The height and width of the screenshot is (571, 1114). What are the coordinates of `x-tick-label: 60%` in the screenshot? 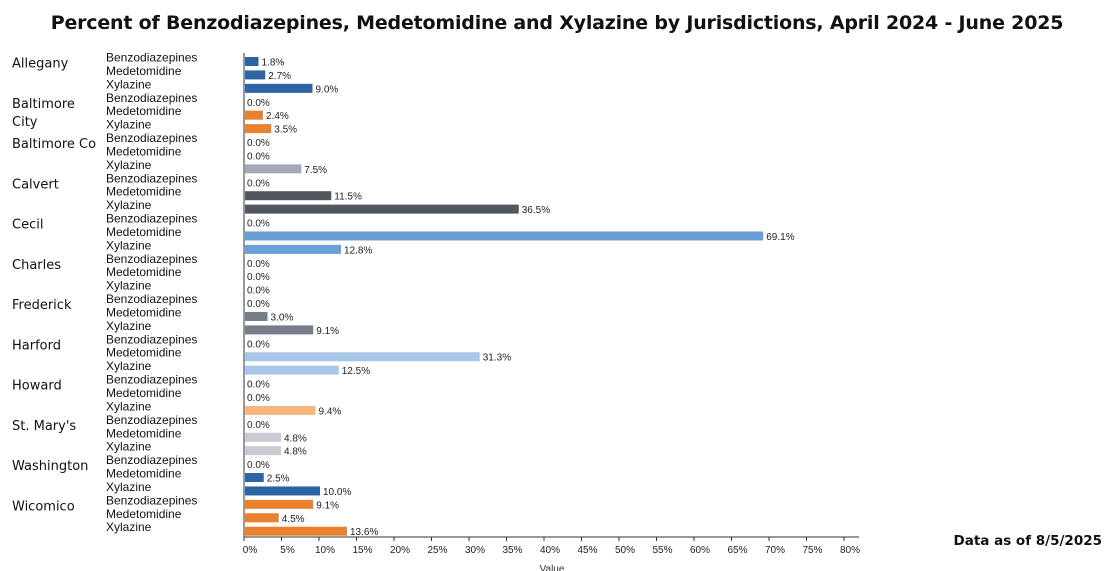 It's located at (700, 550).